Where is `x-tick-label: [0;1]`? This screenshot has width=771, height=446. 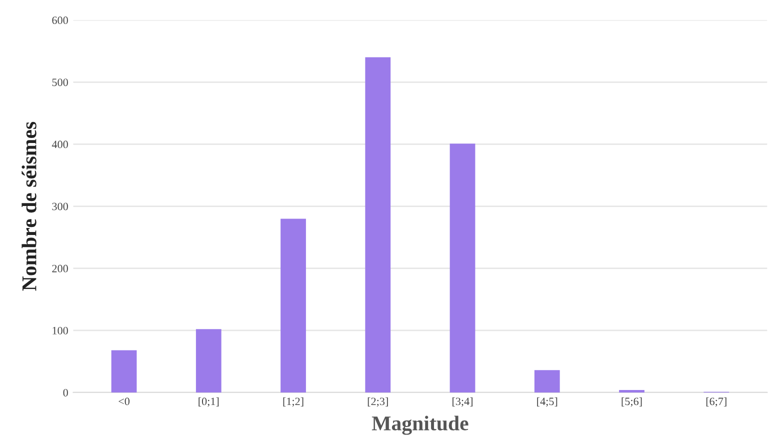
x-tick-label: [0;1] is located at coordinates (208, 402).